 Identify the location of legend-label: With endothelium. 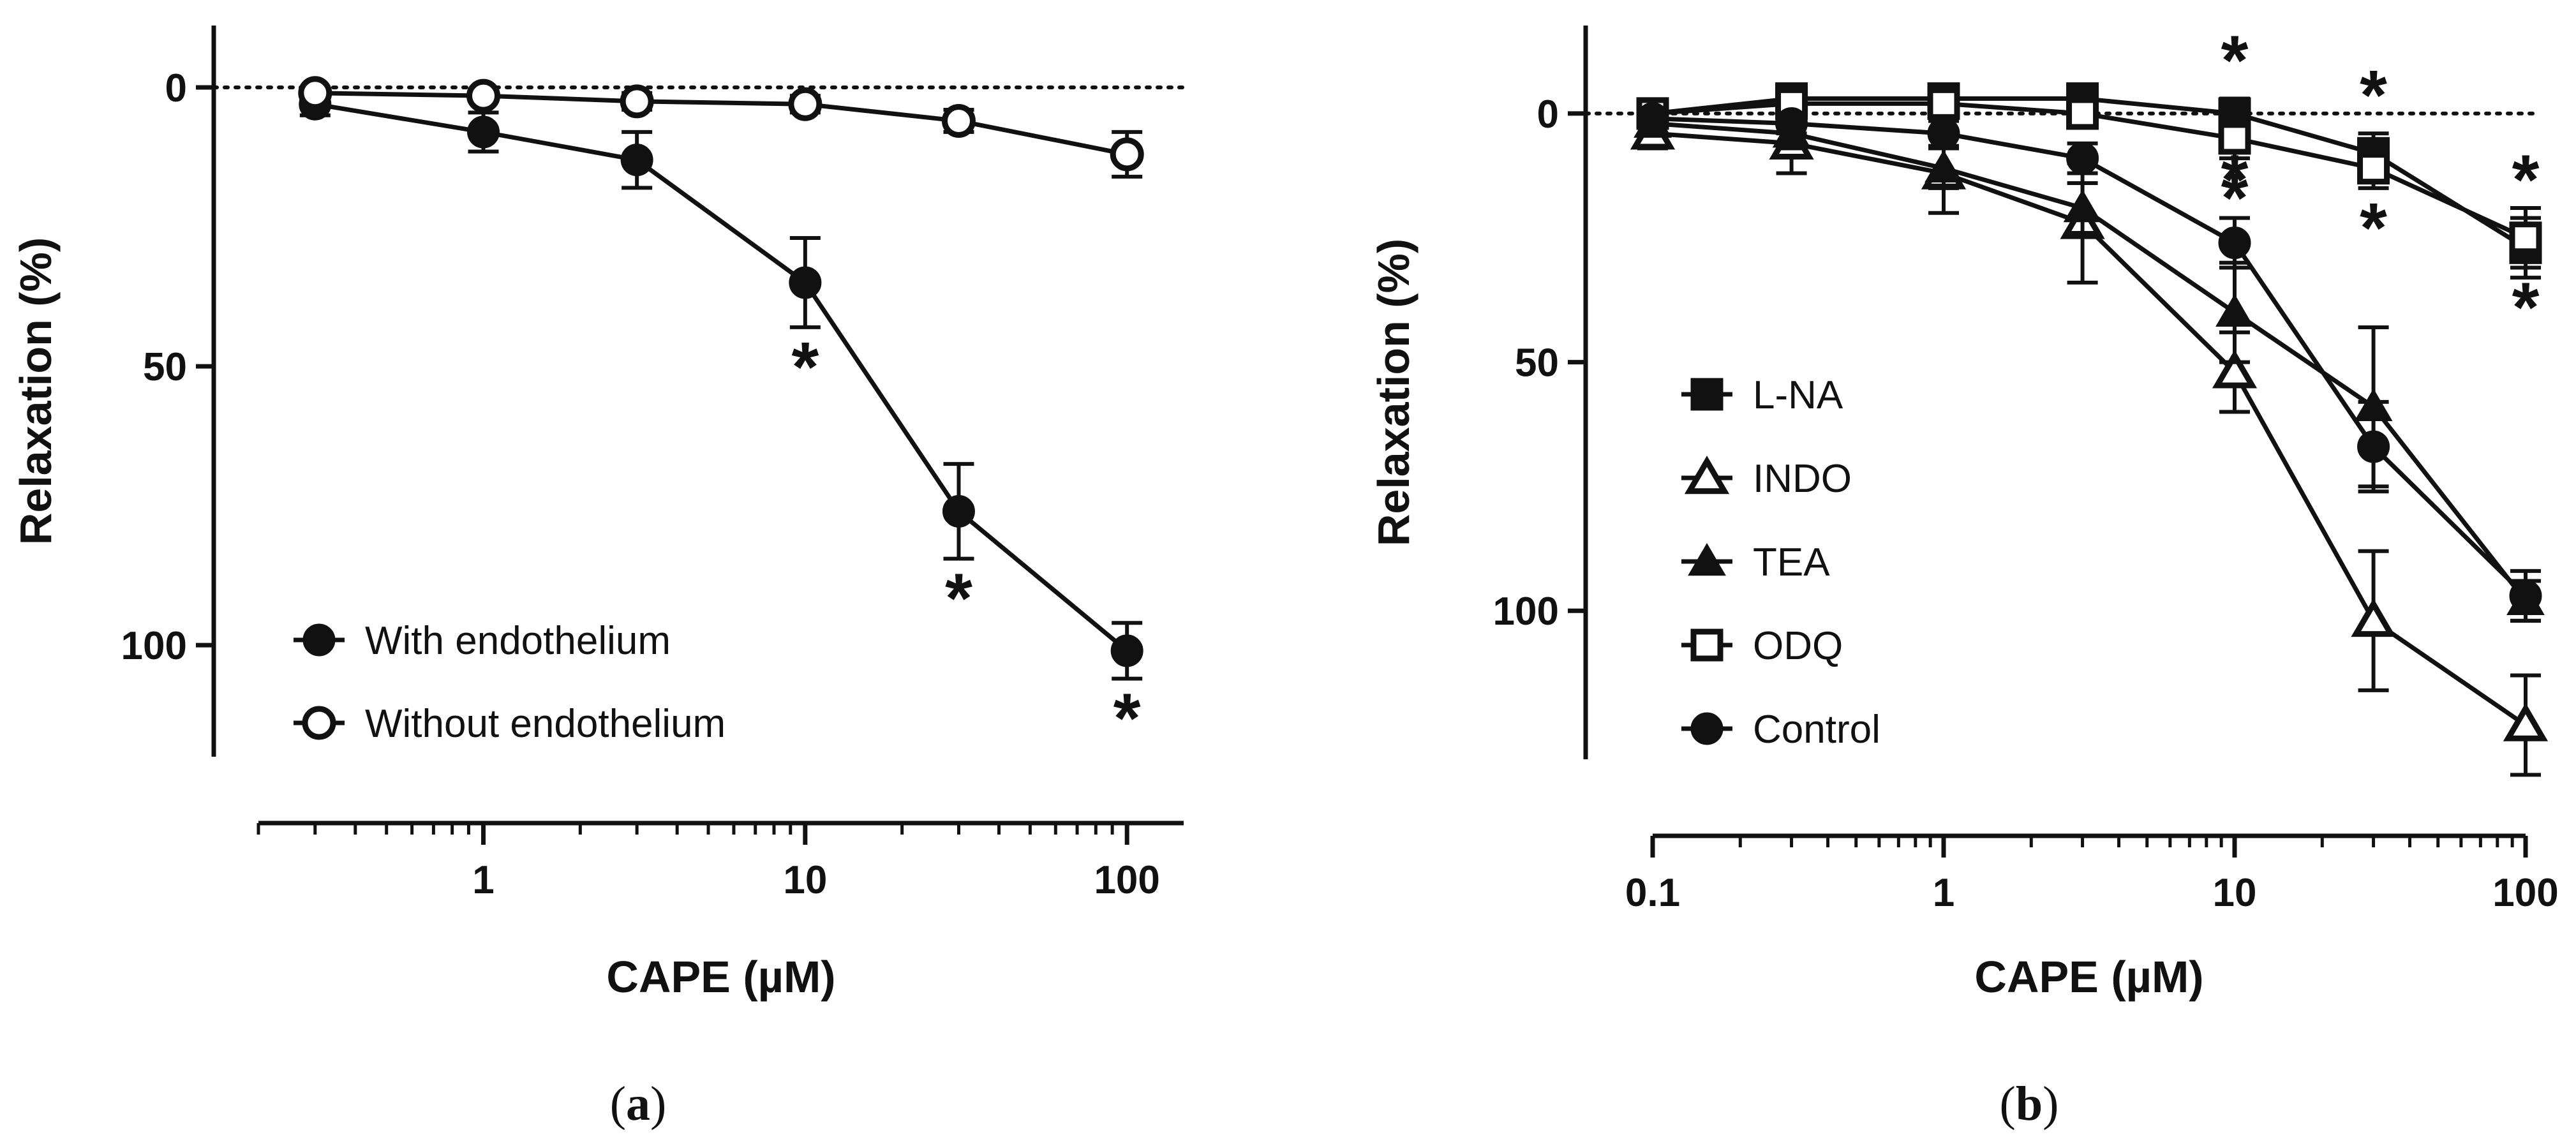
(518, 641).